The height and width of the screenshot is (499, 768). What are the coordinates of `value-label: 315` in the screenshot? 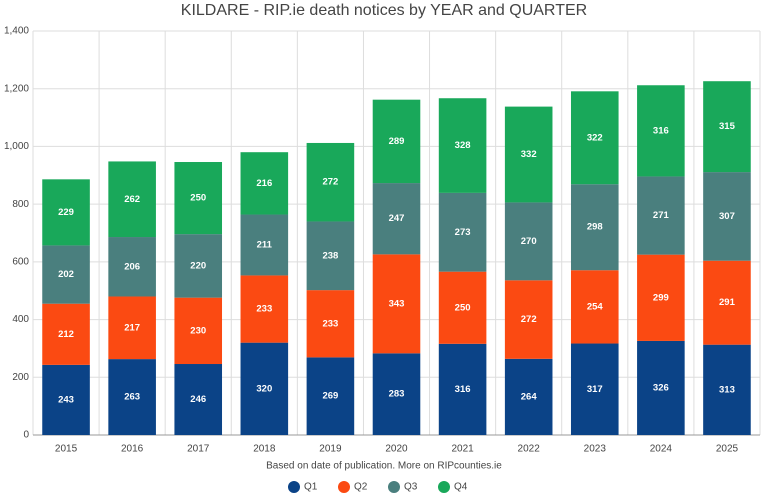 It's located at (727, 126).